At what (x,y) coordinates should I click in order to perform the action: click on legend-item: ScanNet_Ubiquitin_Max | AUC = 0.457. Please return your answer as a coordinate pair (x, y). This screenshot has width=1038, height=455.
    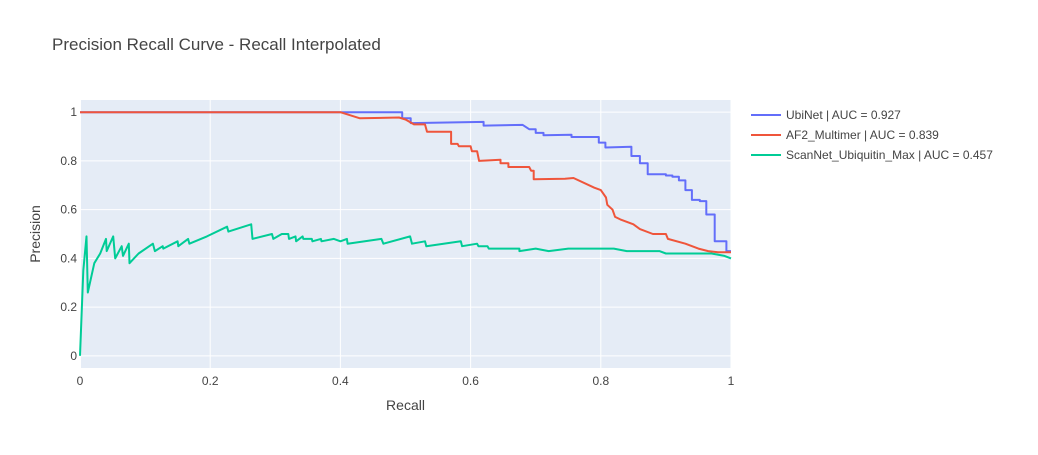
    Looking at the image, I should click on (872, 155).